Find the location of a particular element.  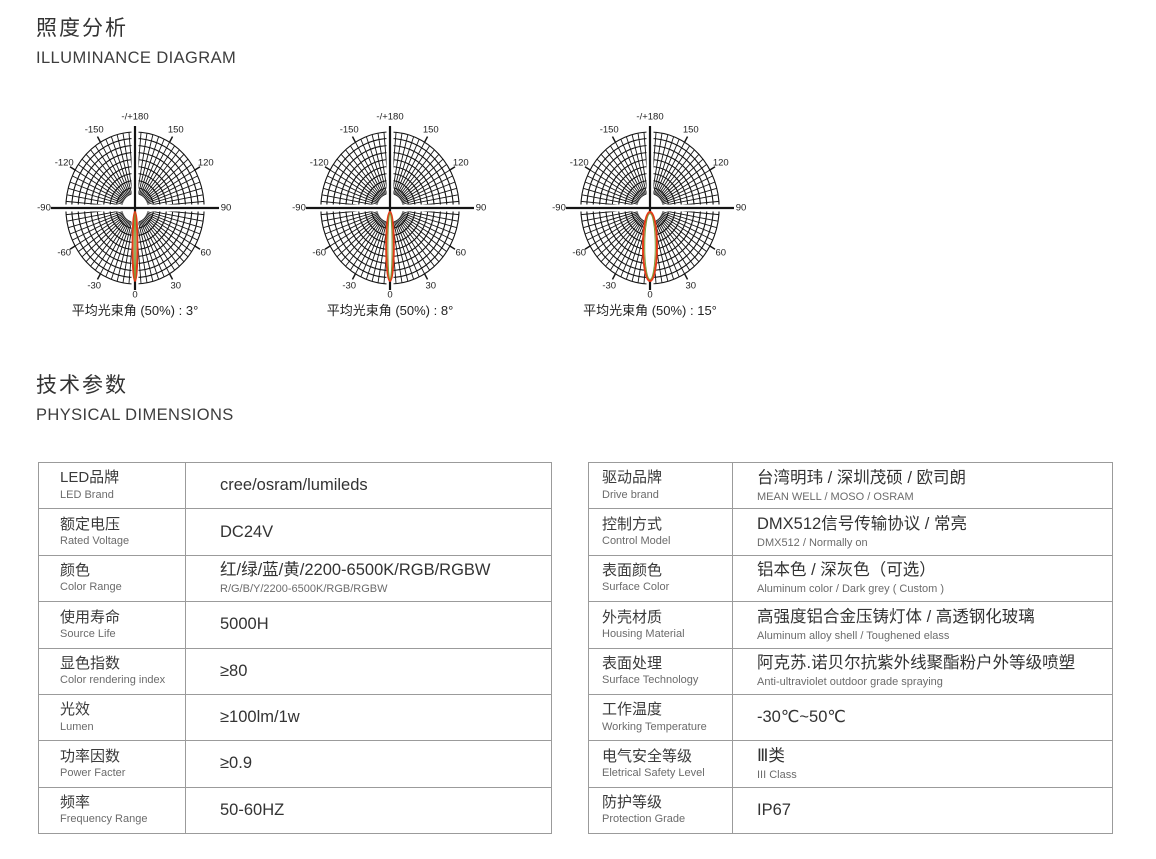

spec-label-cn: LED品牌 is located at coordinates (90, 478).